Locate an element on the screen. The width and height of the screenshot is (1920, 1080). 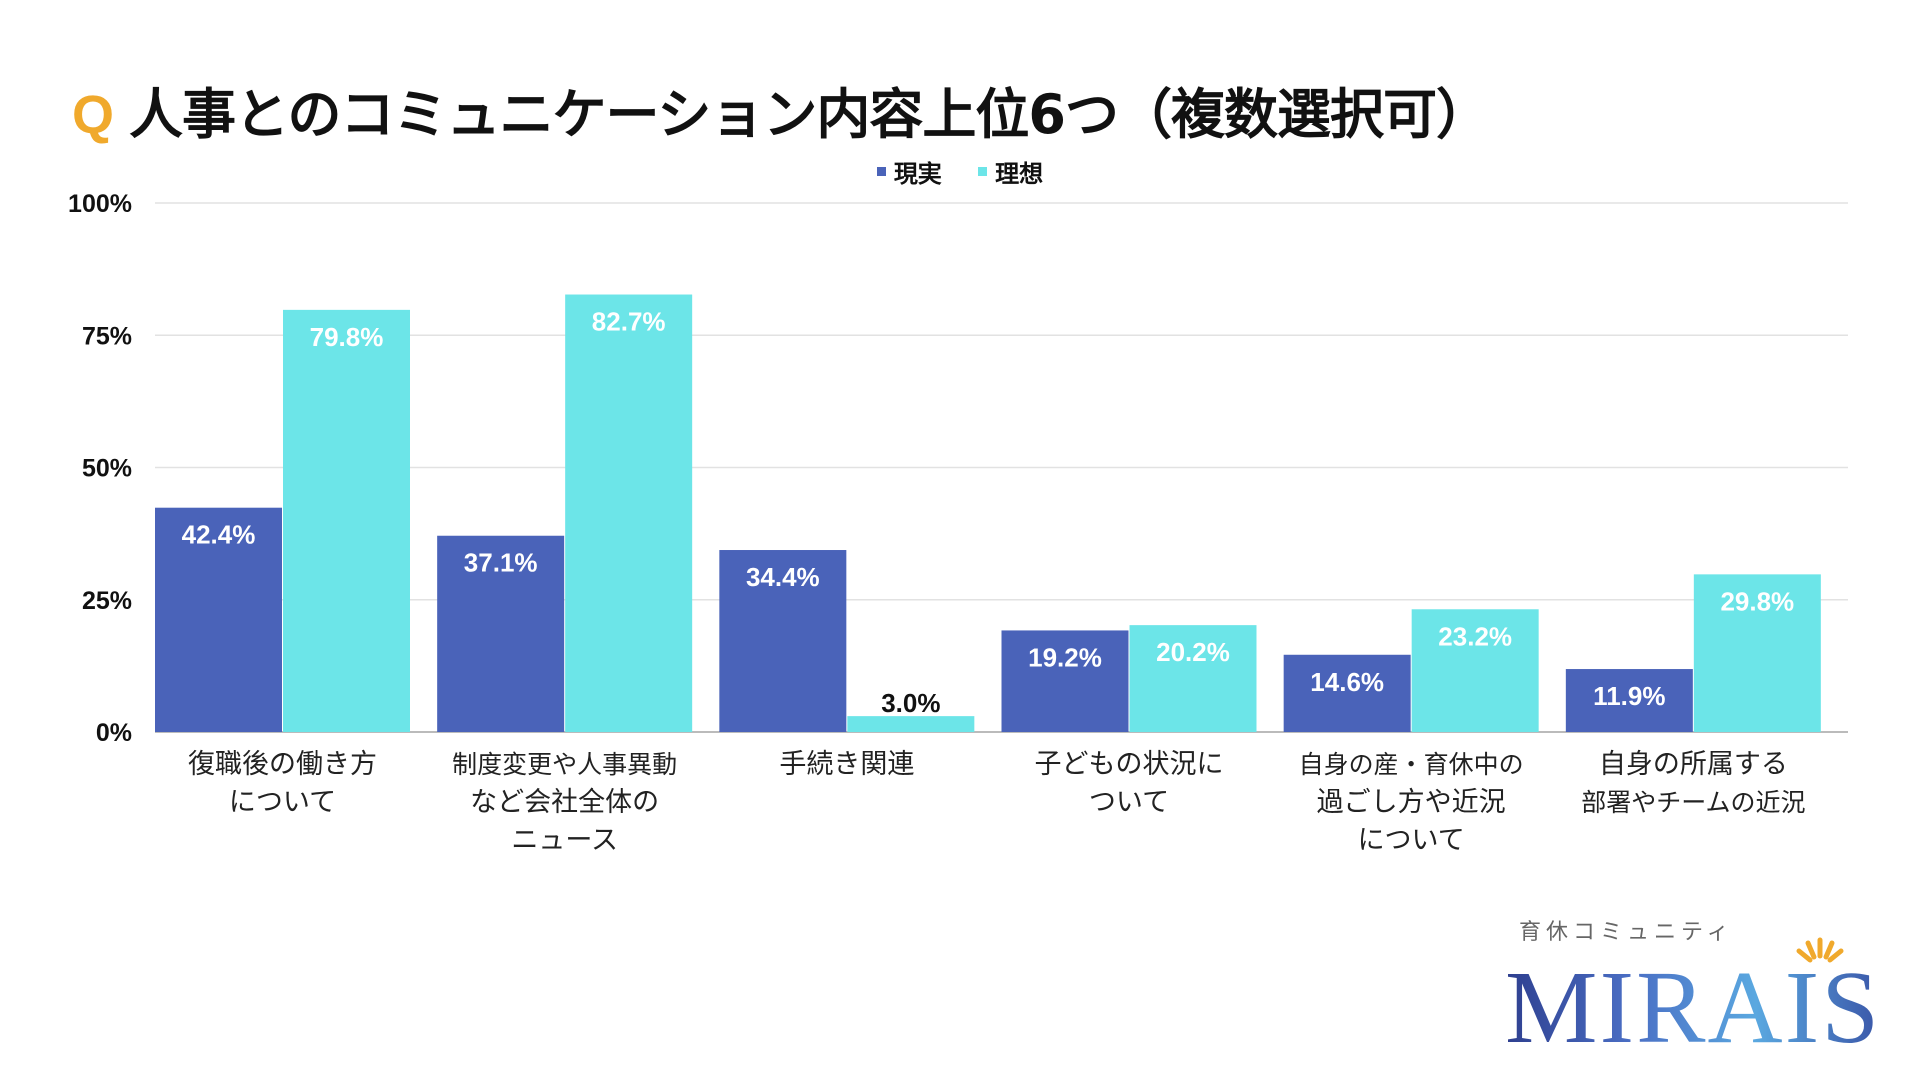
chart-title: Q 人事とのコミュニケーション内容上位6つ（複数選択可） is located at coordinates (781, 109).